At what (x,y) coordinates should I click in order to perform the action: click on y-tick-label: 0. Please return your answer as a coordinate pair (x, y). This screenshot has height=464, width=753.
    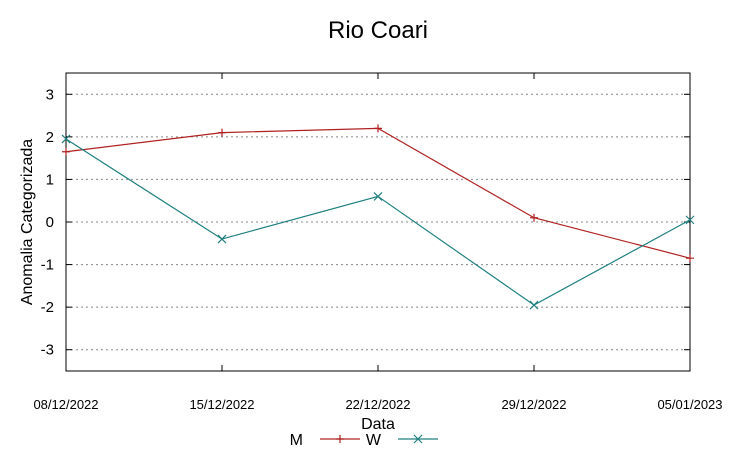
    Looking at the image, I should click on (50, 222).